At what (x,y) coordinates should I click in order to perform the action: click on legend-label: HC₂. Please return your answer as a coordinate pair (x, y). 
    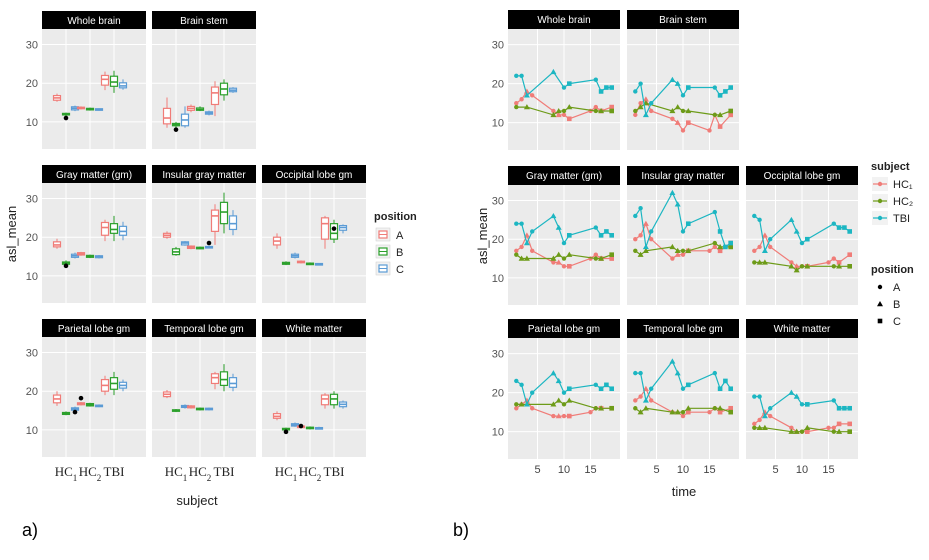
    Looking at the image, I should click on (903, 202).